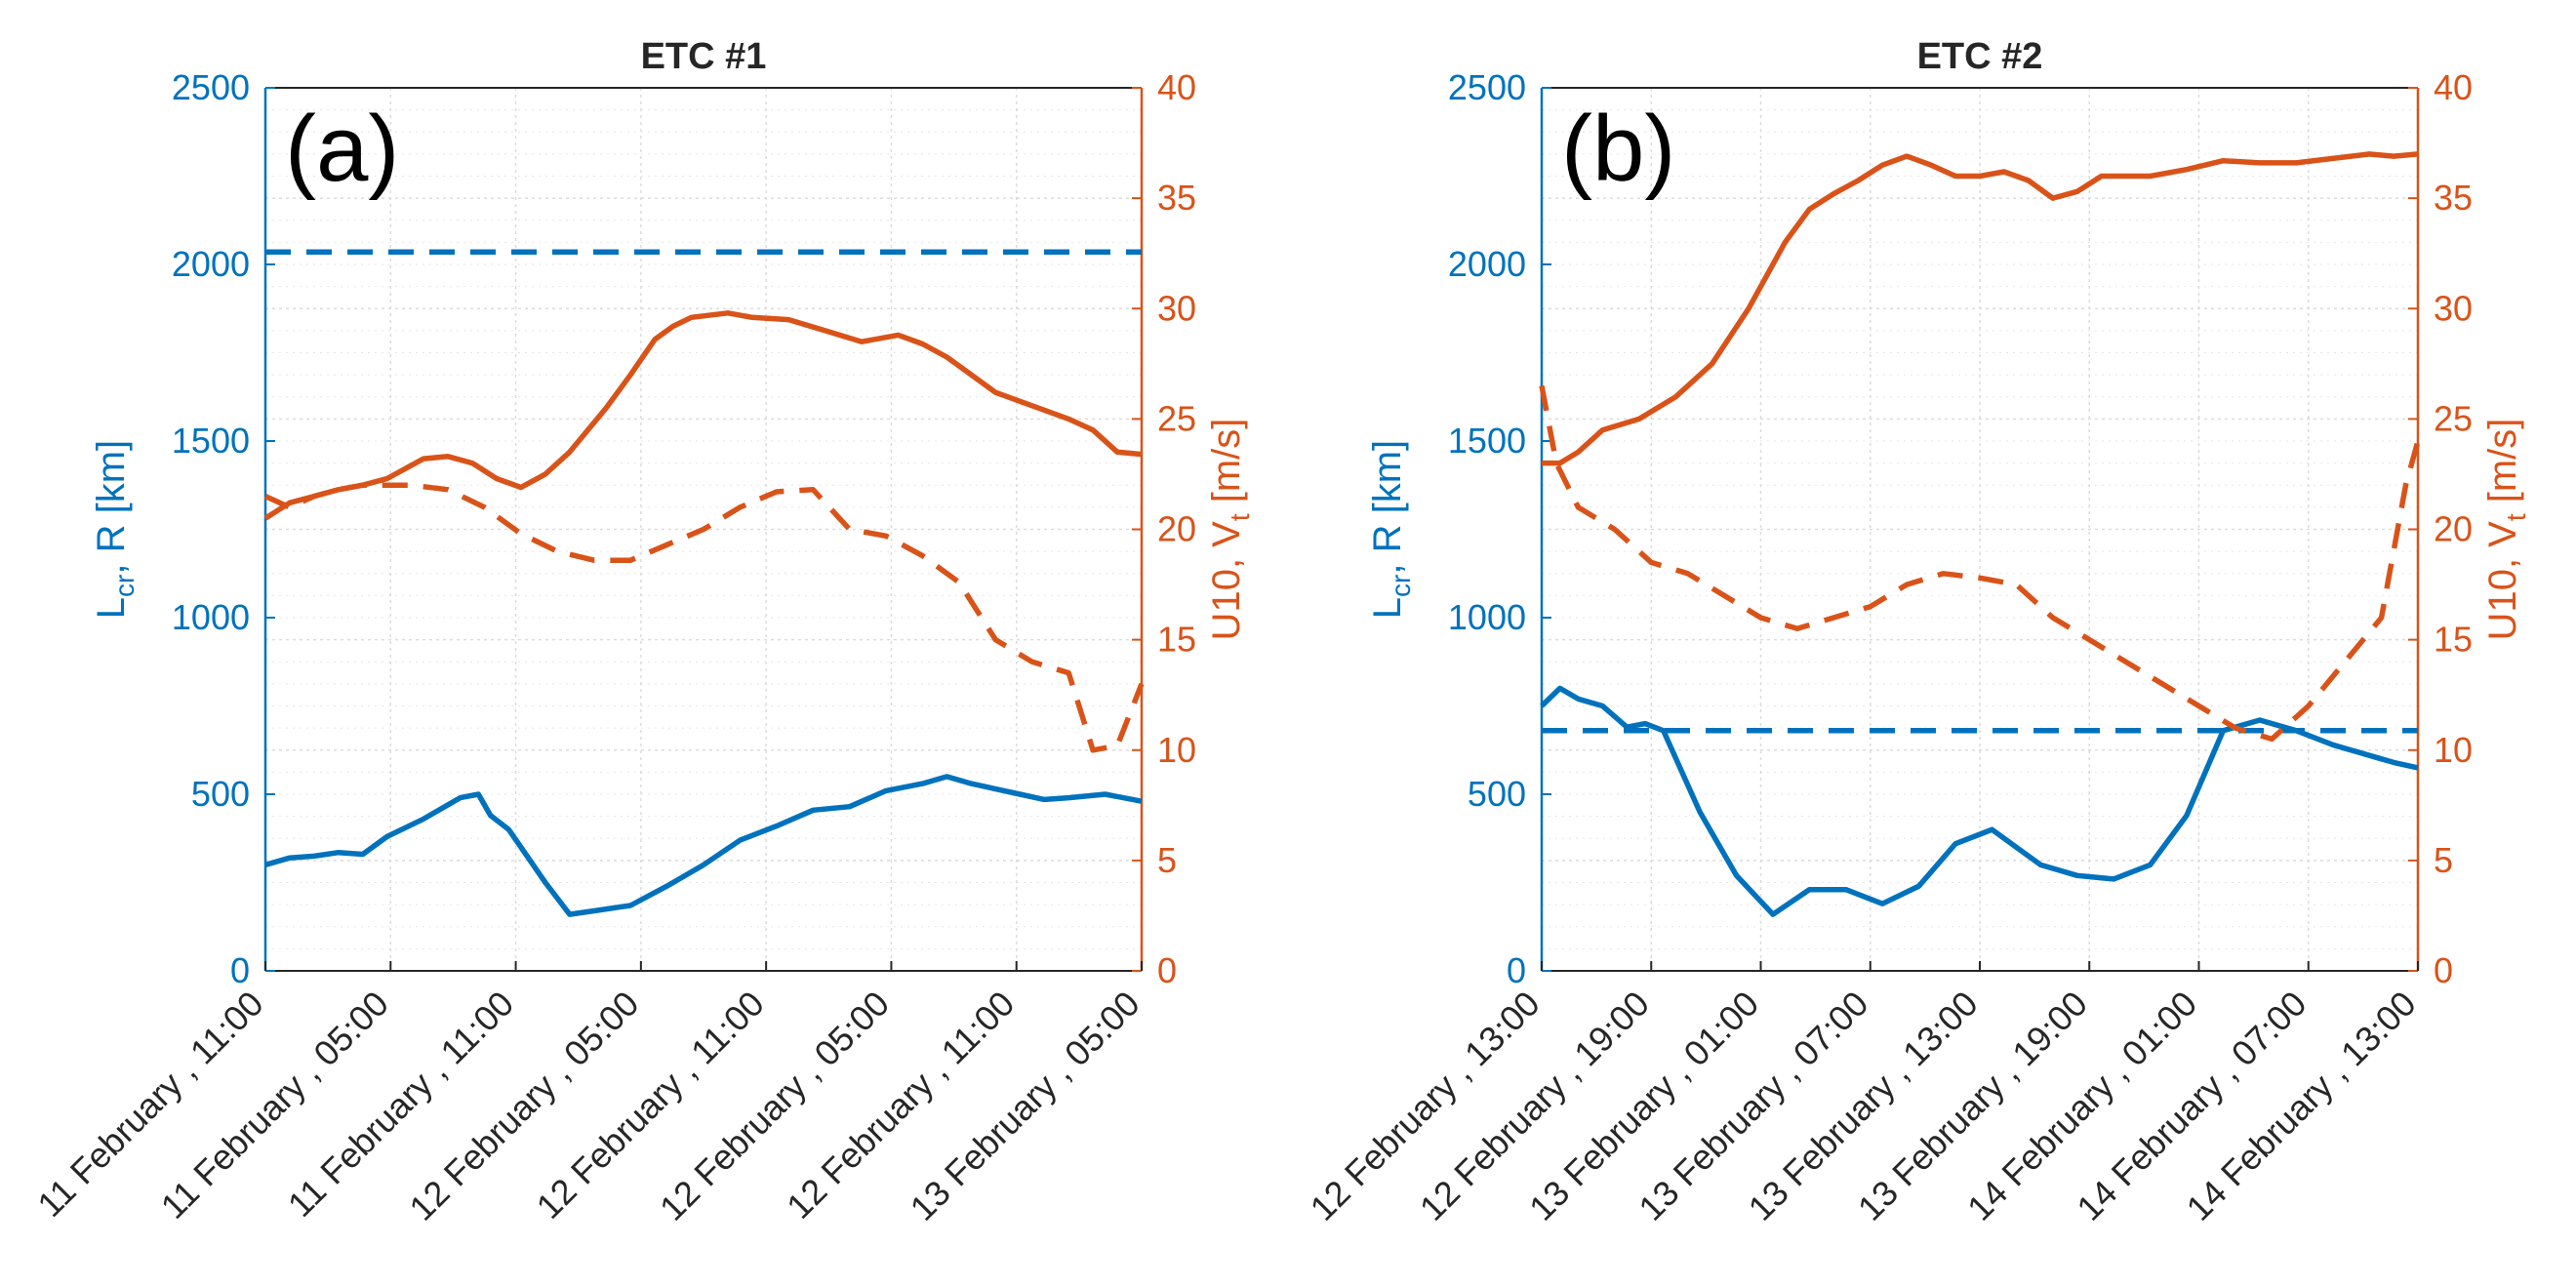  What do you see at coordinates (342, 149) in the screenshot?
I see `panel-label: (a)` at bounding box center [342, 149].